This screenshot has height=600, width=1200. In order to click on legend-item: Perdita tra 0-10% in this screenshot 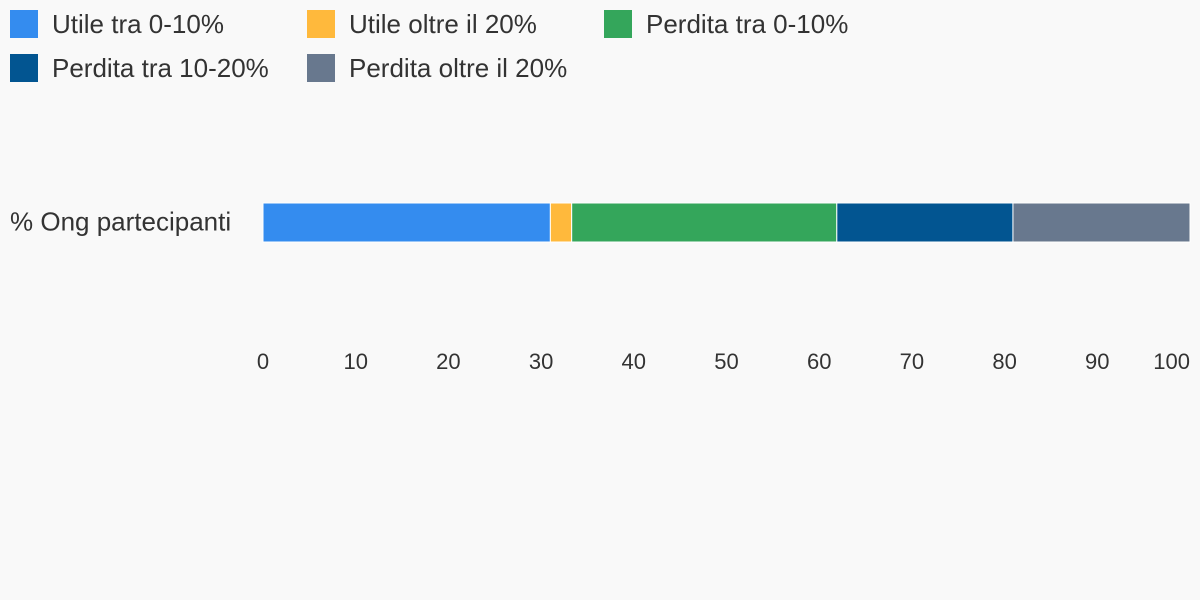, I will do `click(726, 24)`.